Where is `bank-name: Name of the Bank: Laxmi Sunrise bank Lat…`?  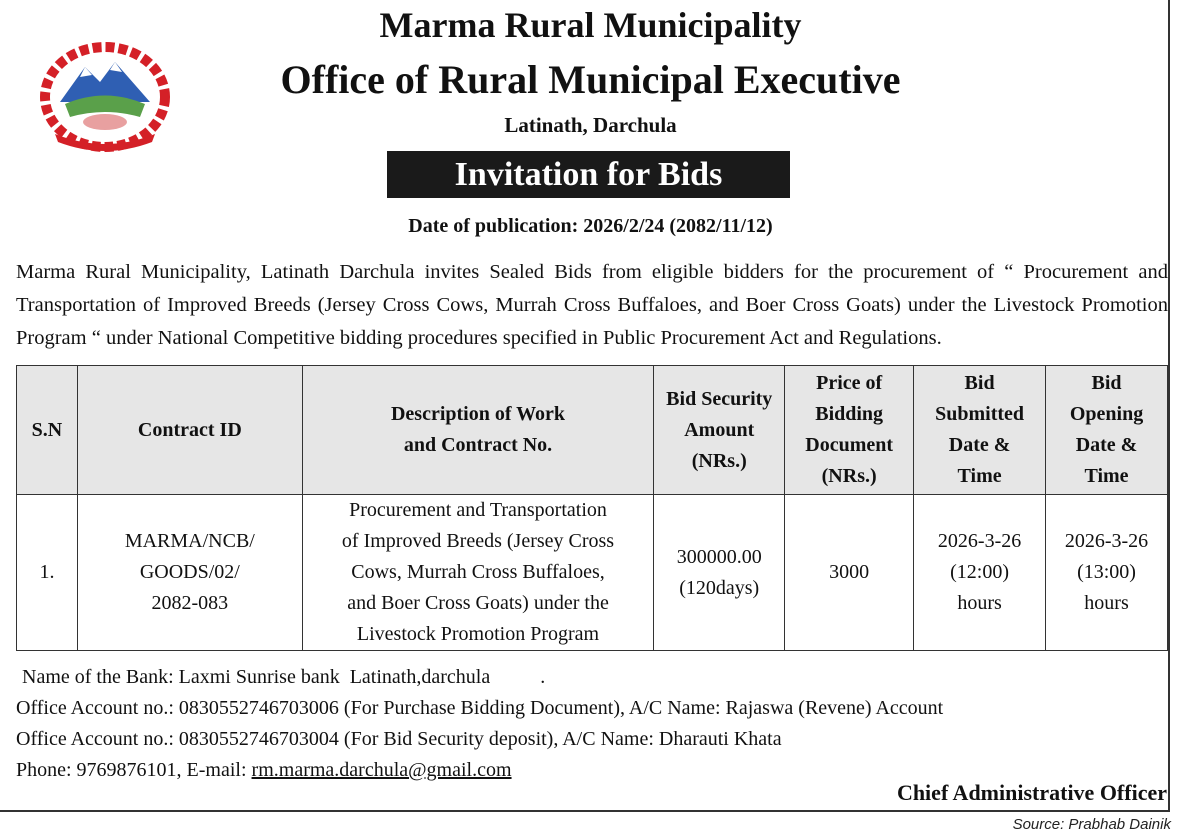
bank-name: Name of the Bank: Laxmi Sunrise bank Lat… is located at coordinates (284, 677).